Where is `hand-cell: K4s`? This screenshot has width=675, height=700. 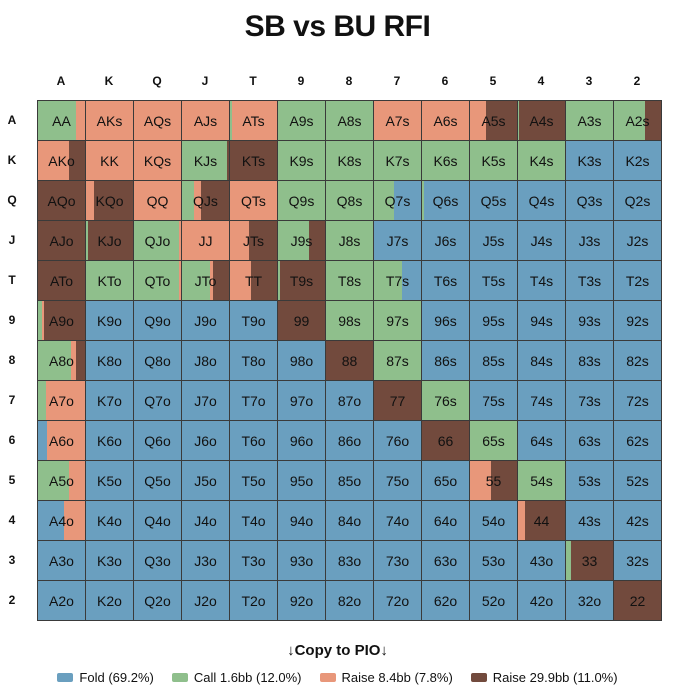
hand-cell: K4s is located at coordinates (542, 161).